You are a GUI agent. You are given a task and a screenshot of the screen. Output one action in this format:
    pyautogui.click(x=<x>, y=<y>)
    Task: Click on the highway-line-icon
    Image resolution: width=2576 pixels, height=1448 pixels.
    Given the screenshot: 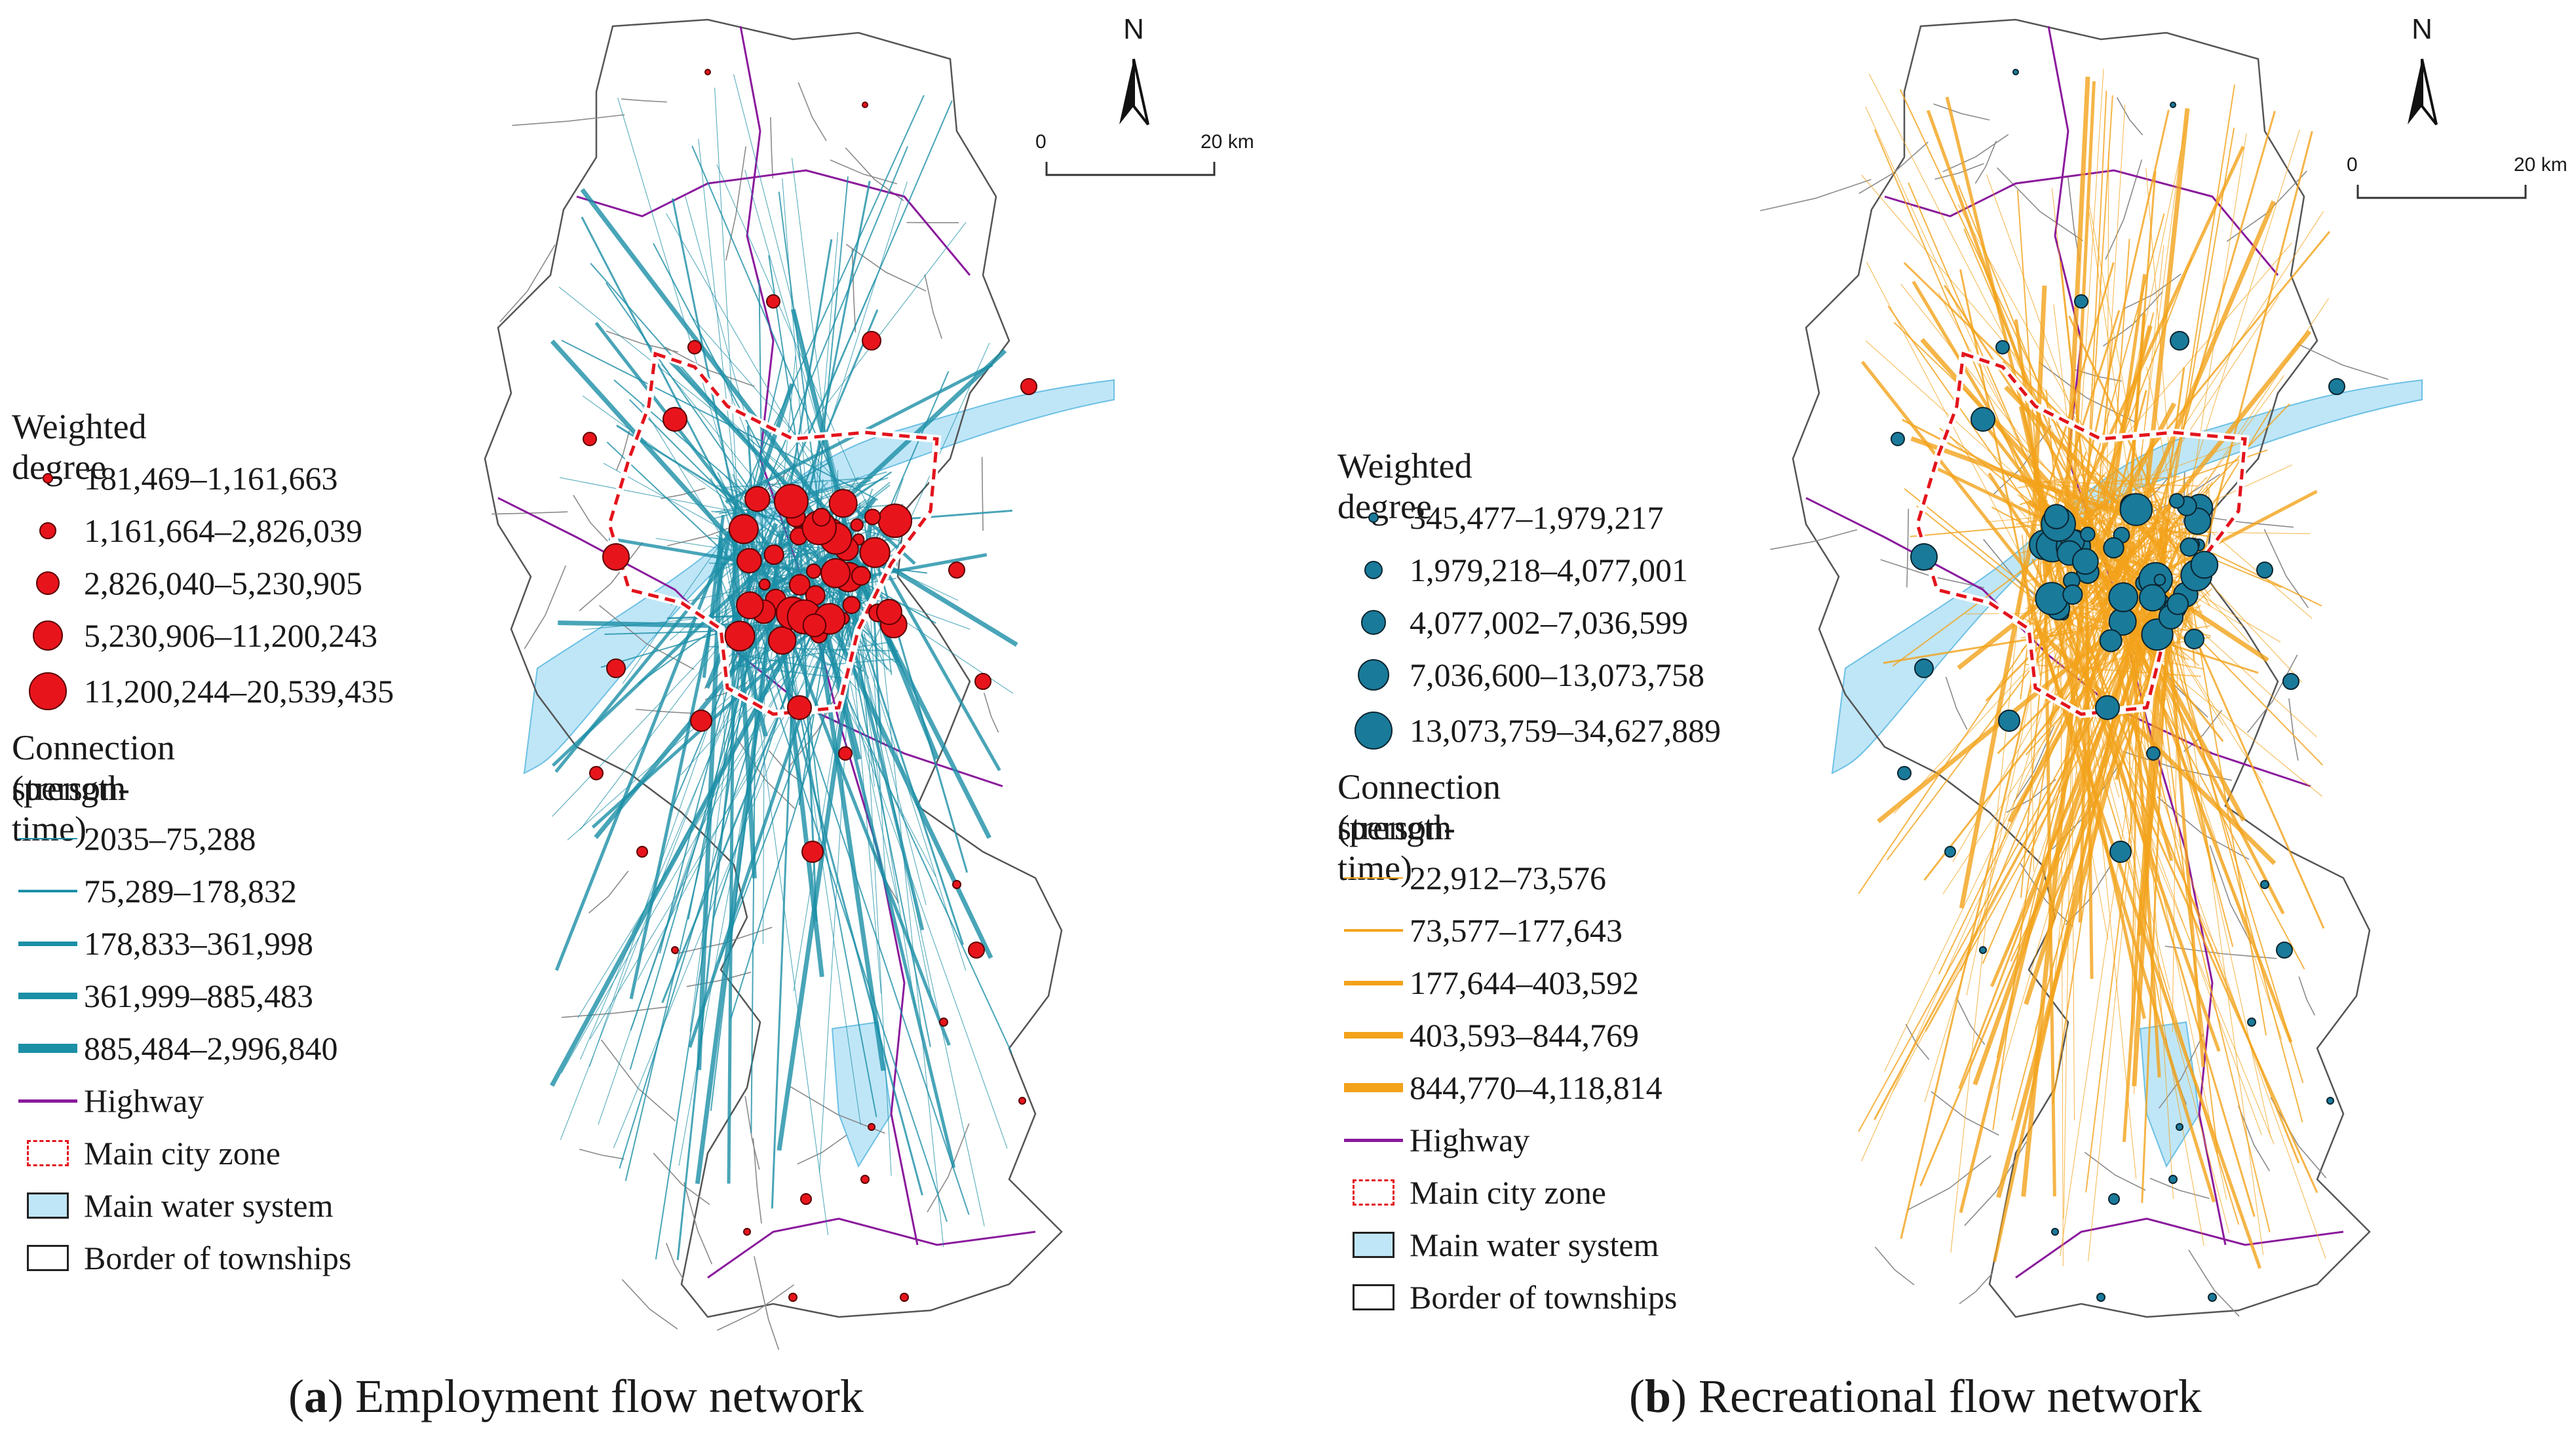 What is the action you would take?
    pyautogui.click(x=47, y=1101)
    